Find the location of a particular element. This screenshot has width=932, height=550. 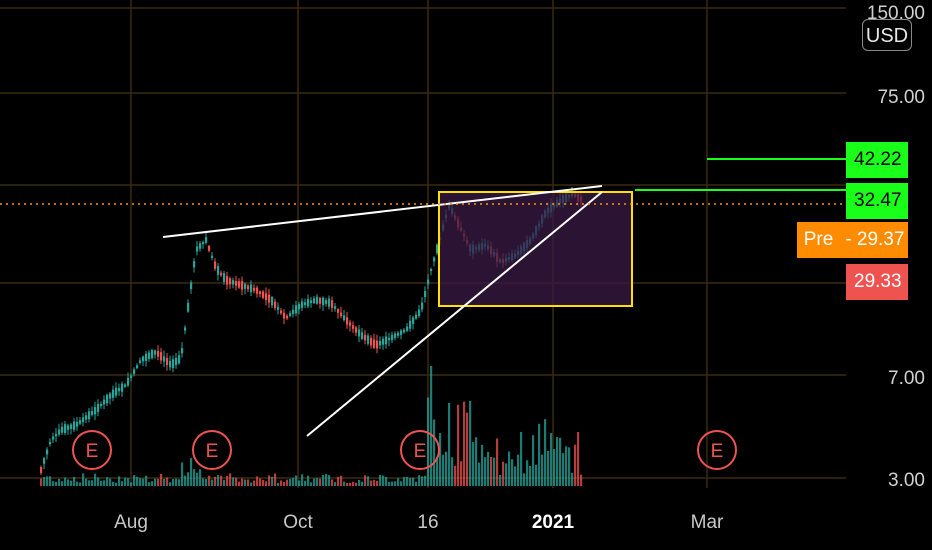

y-tick-label: 150.00 is located at coordinates (896, 13).